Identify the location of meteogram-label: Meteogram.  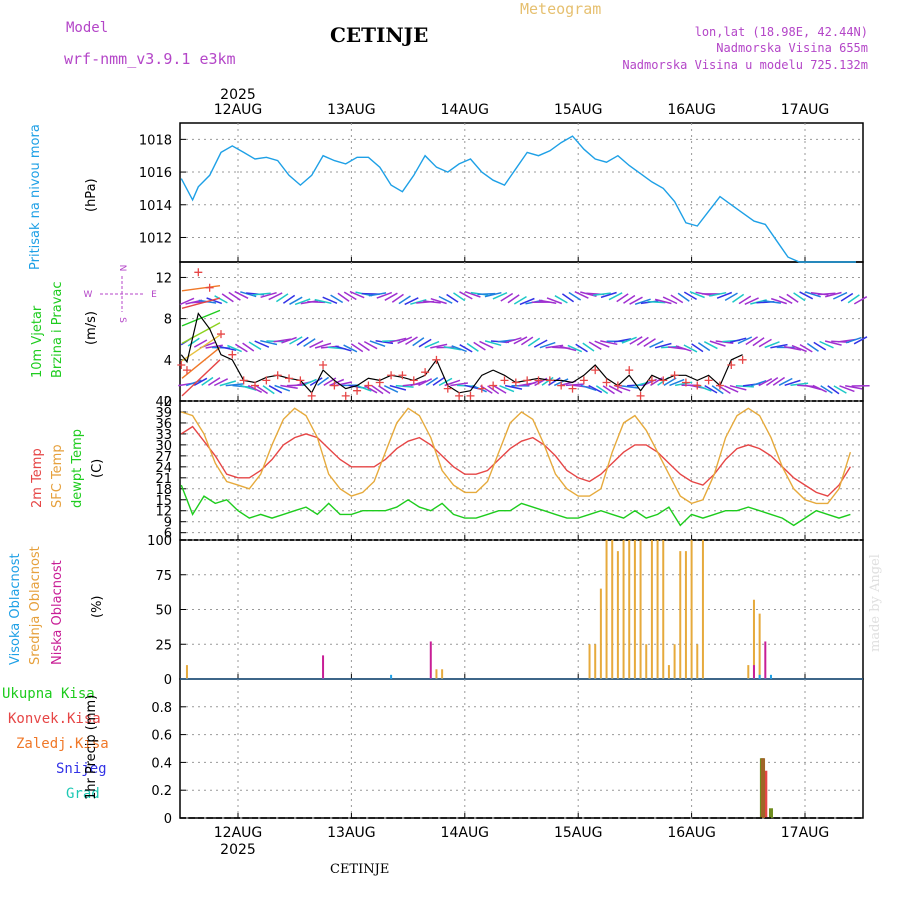
(561, 9).